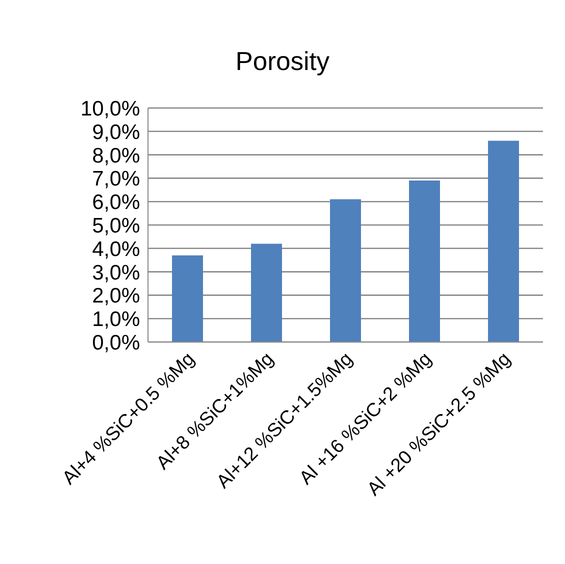 The width and height of the screenshot is (565, 564). Describe the element at coordinates (116, 202) in the screenshot. I see `y-tick-label: 6,0%` at that location.